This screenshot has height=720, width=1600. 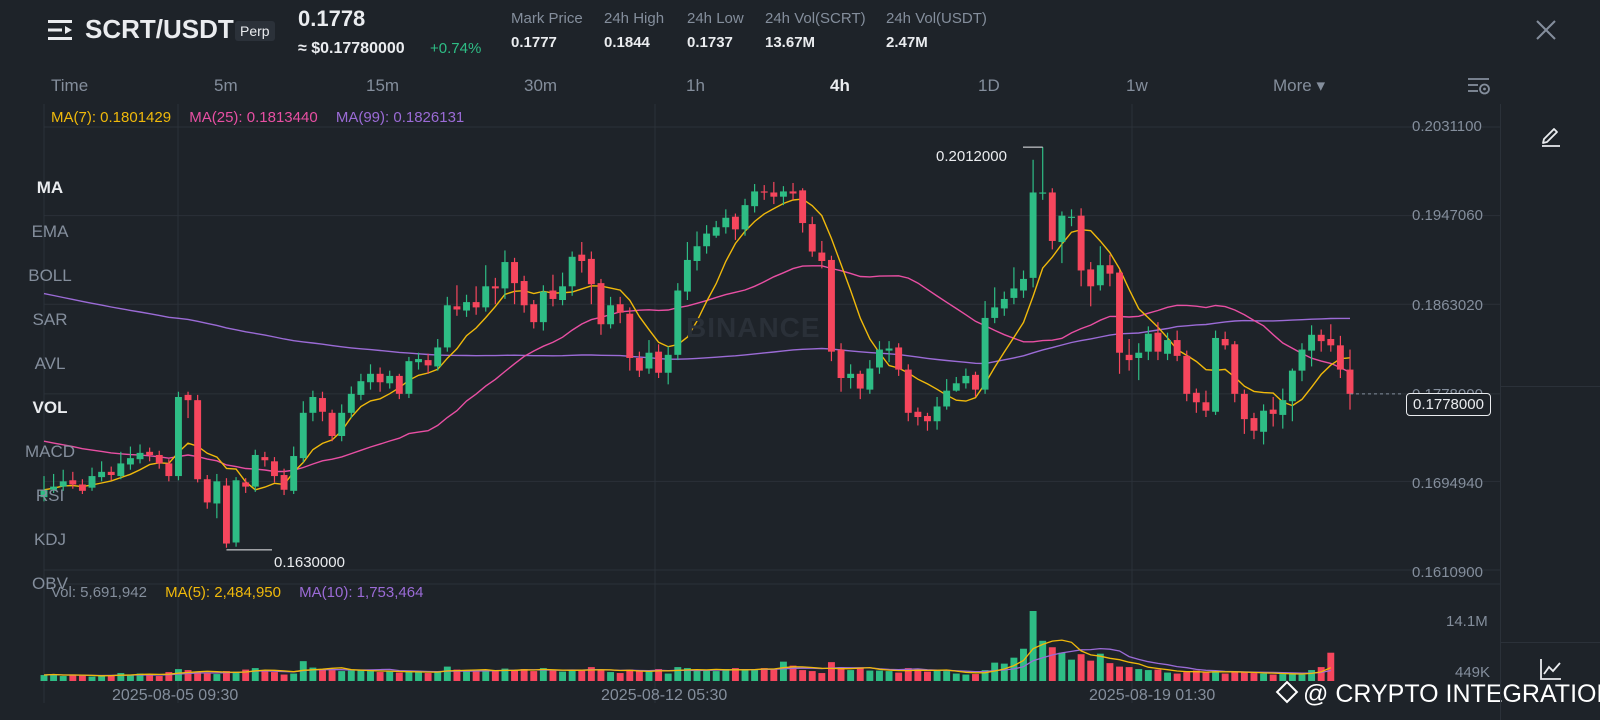 What do you see at coordinates (907, 42) in the screenshot?
I see `stat-value: 2.47M` at bounding box center [907, 42].